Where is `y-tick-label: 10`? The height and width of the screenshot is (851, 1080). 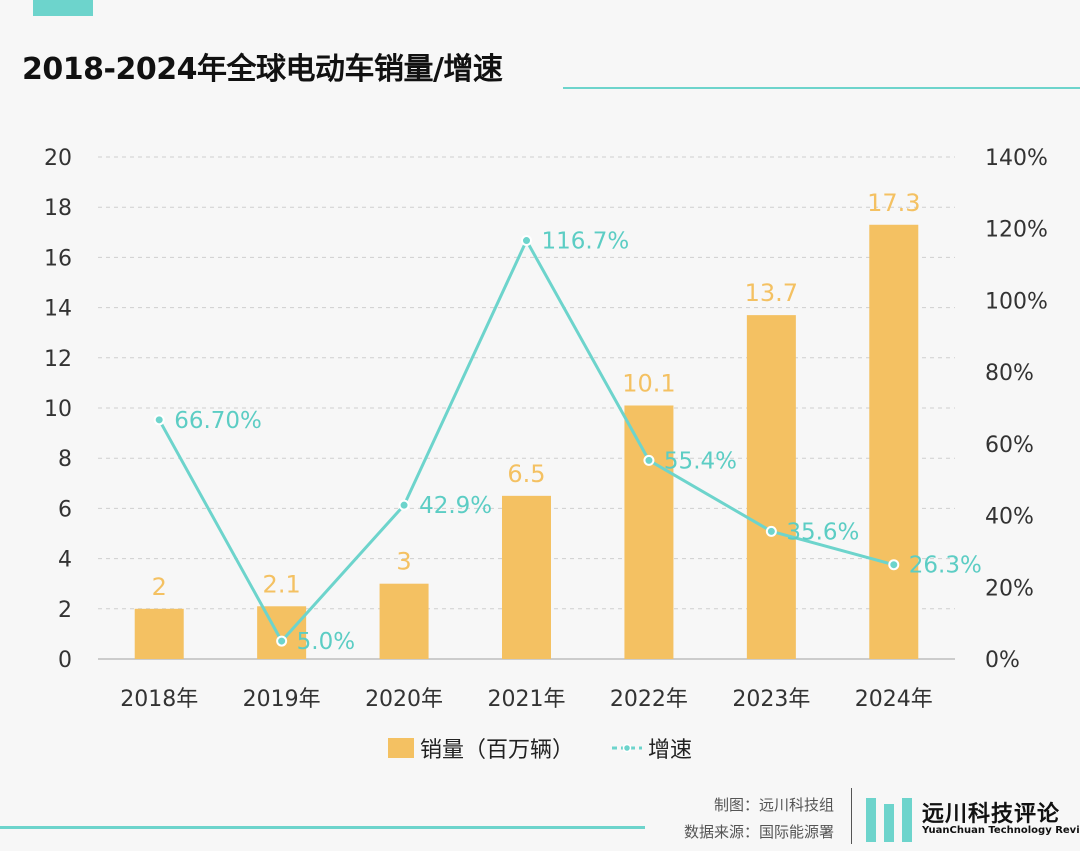
y-tick-label: 10 is located at coordinates (58, 409).